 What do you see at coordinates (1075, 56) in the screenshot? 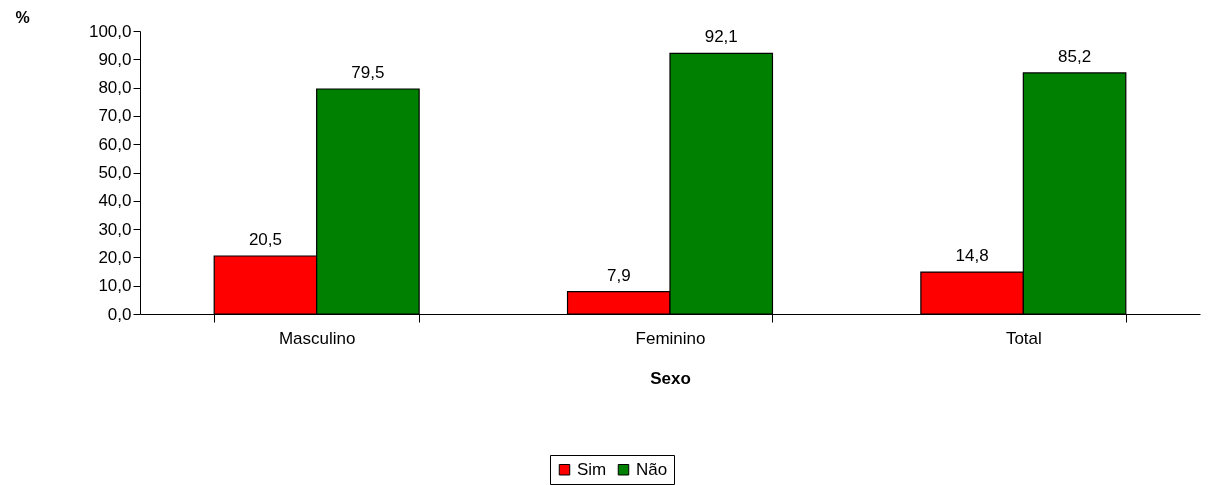
I see `data-label: 85,2` at bounding box center [1075, 56].